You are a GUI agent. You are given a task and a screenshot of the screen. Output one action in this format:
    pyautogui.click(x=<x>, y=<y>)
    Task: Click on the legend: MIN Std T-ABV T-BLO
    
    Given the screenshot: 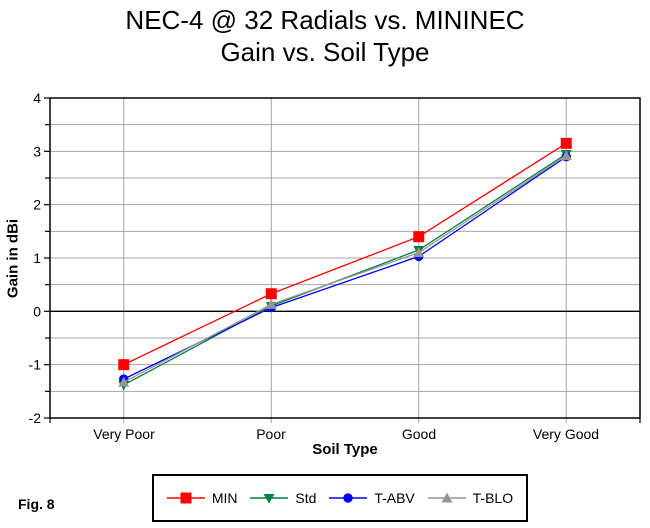 What is the action you would take?
    pyautogui.click(x=340, y=498)
    